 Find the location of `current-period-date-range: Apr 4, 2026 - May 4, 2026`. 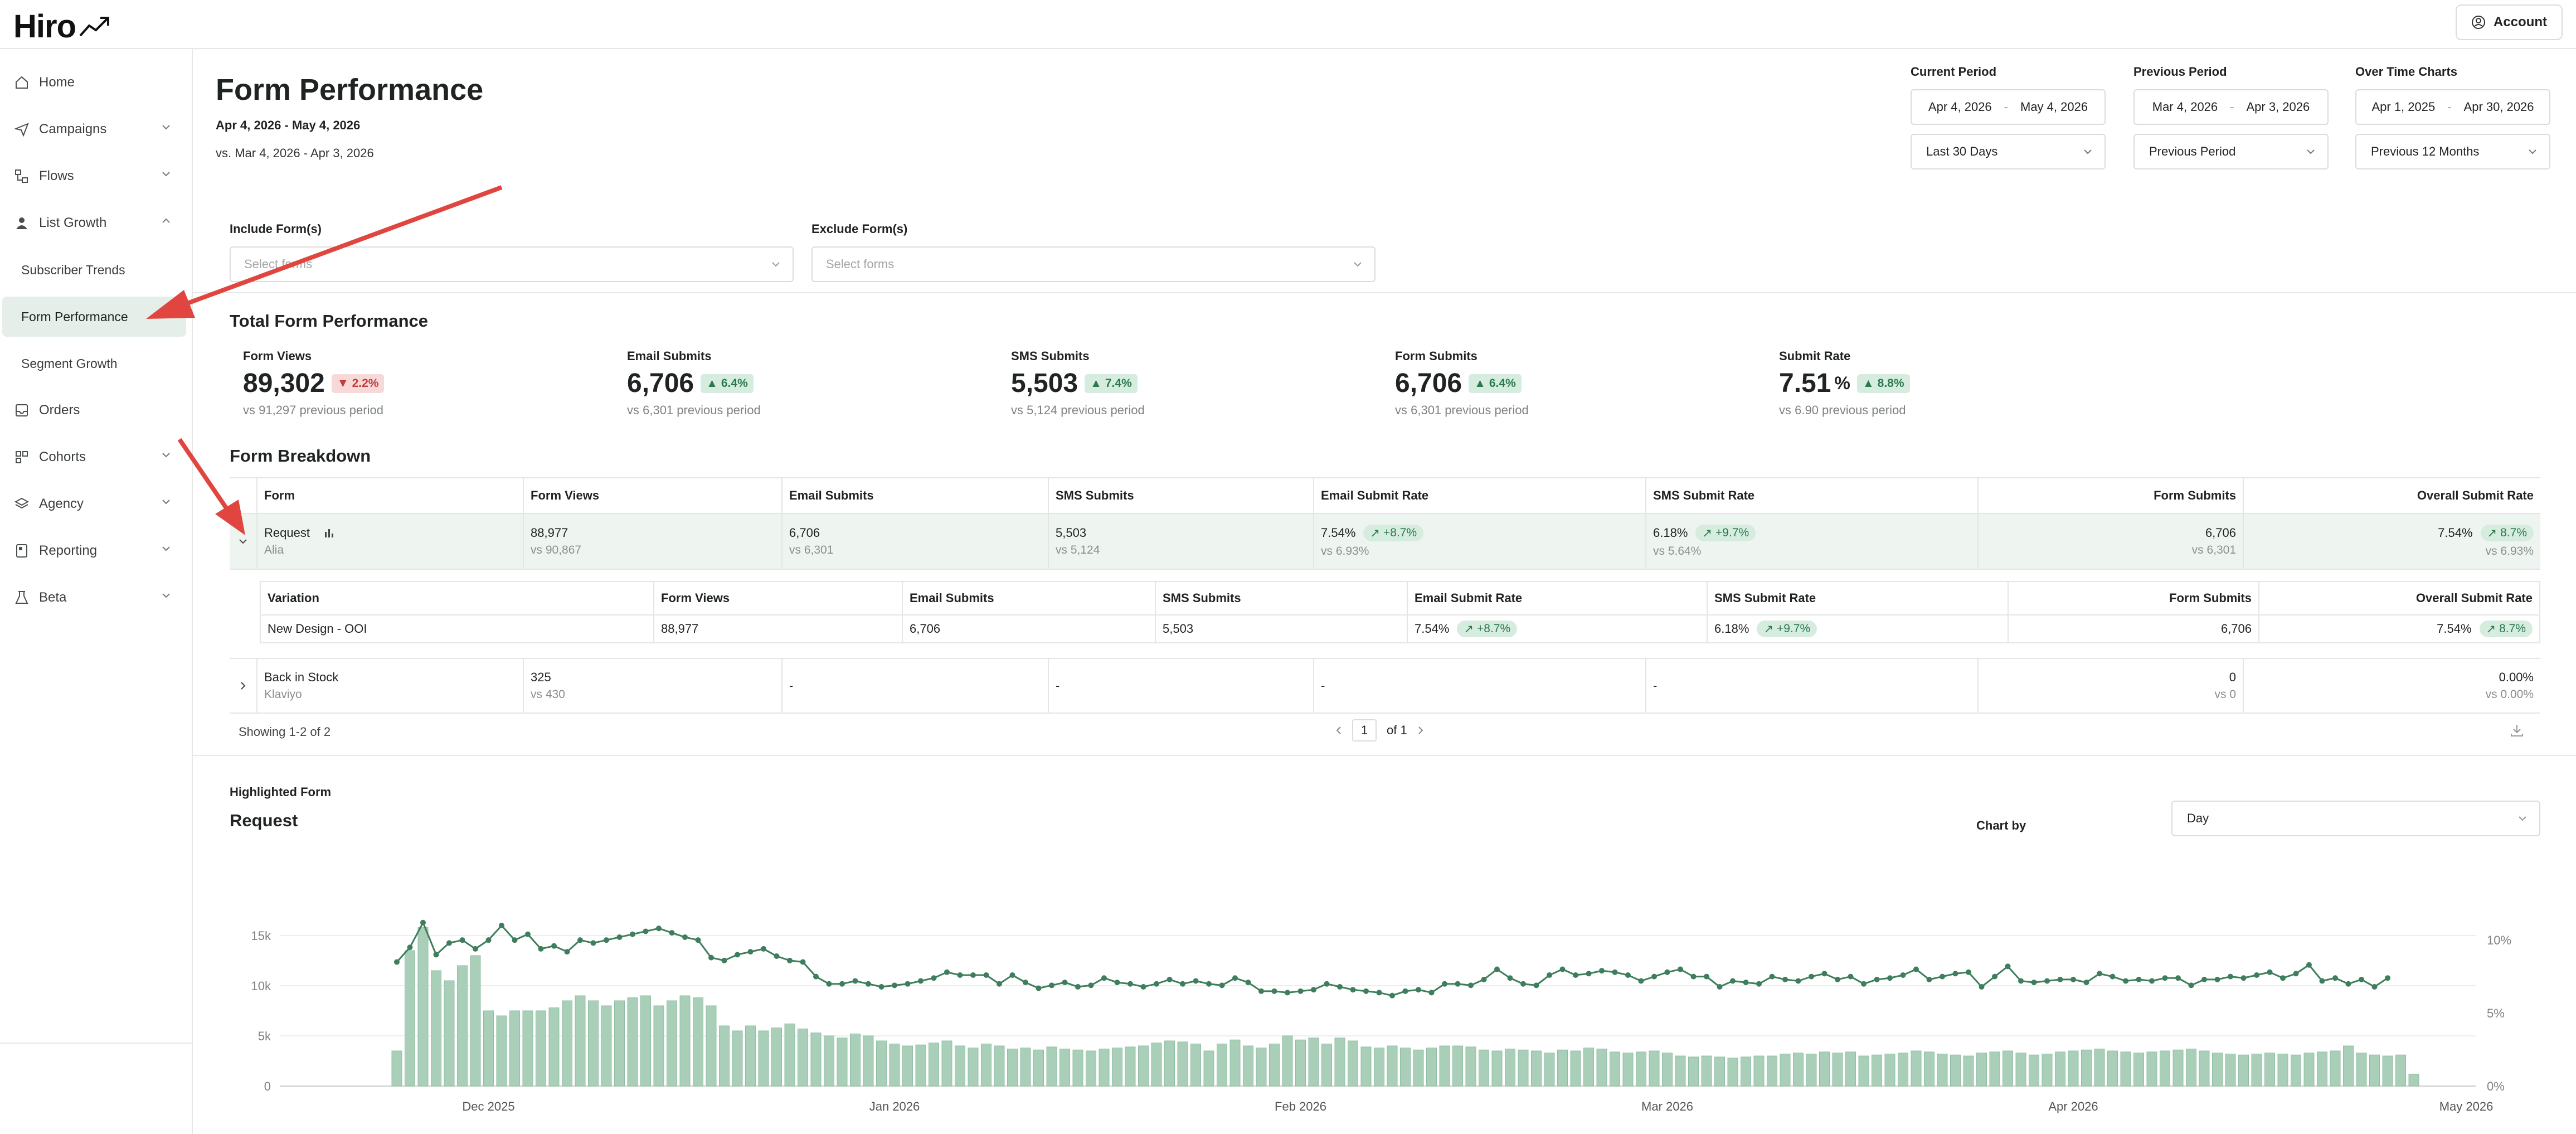

current-period-date-range: Apr 4, 2026 - May 4, 2026 is located at coordinates (2009, 107).